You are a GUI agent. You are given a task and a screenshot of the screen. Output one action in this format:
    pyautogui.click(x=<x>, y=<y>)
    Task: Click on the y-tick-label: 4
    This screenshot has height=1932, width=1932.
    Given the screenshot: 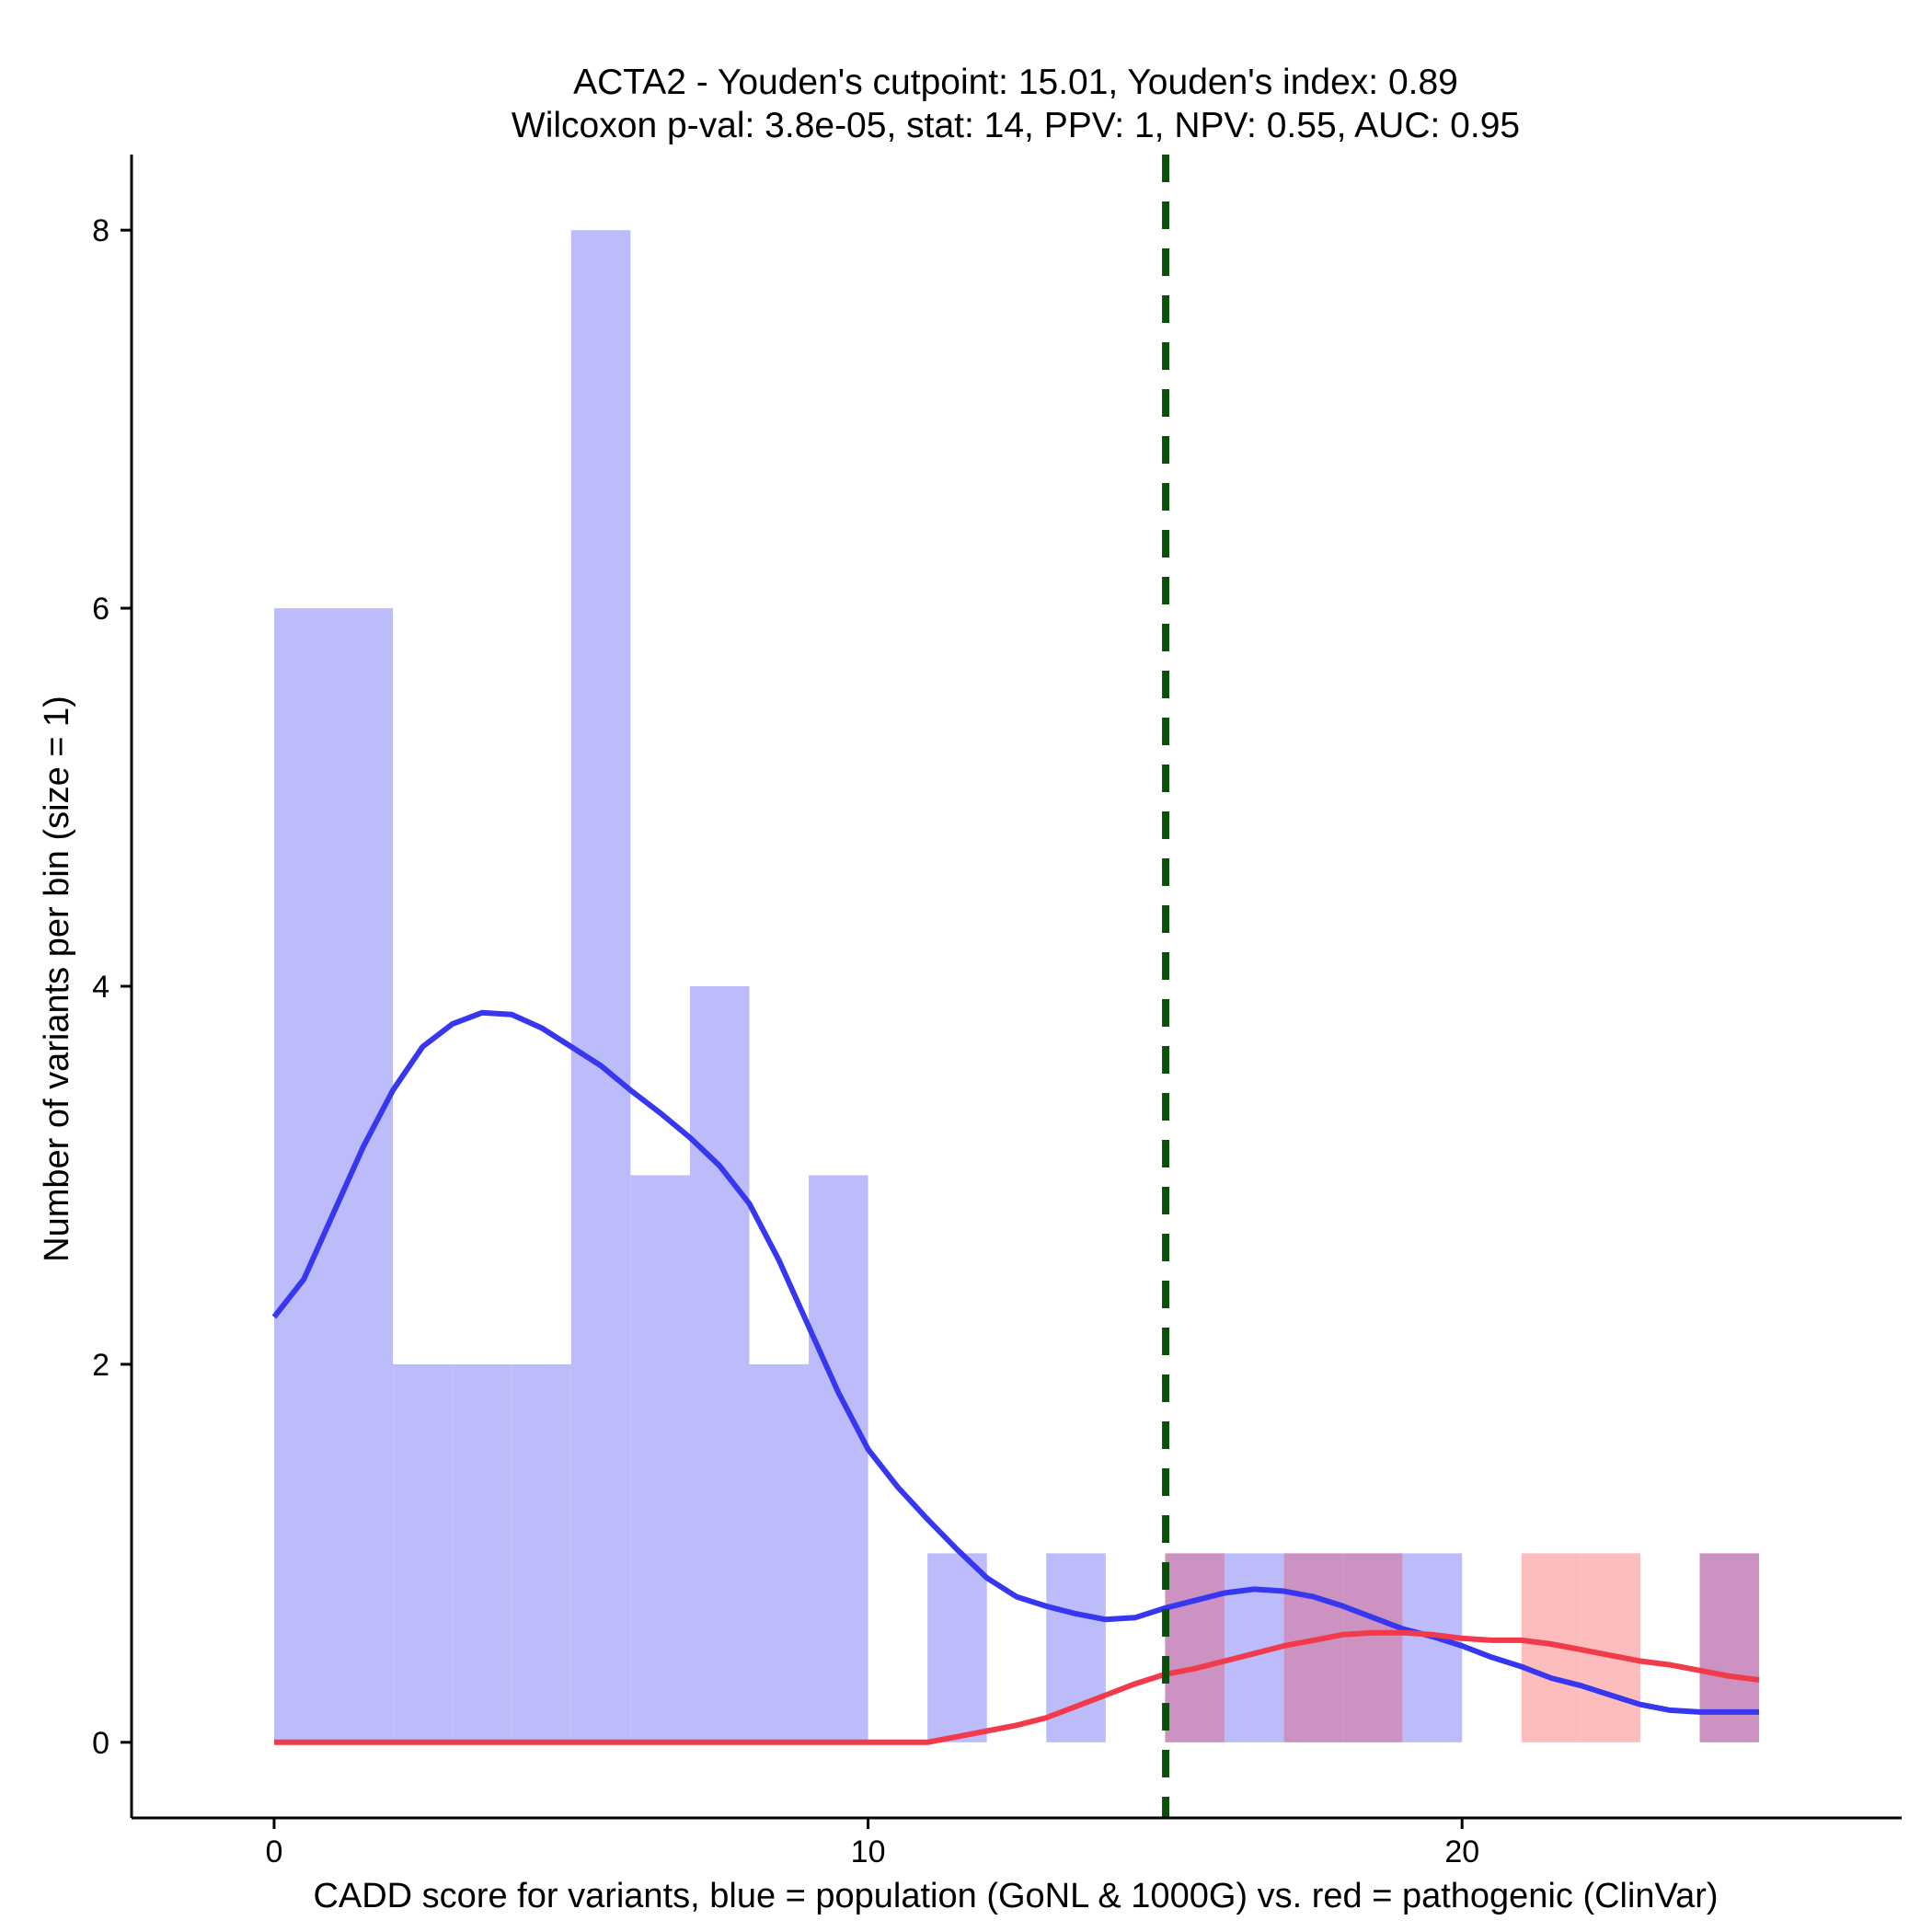 What is the action you would take?
    pyautogui.click(x=100, y=987)
    